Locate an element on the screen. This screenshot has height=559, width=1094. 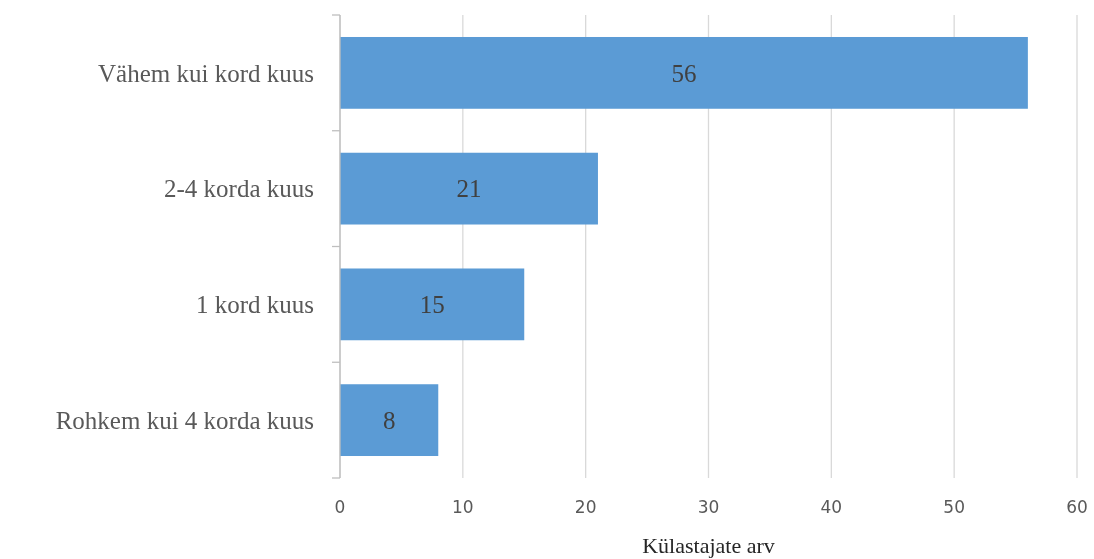
data-label: 56 is located at coordinates (684, 73).